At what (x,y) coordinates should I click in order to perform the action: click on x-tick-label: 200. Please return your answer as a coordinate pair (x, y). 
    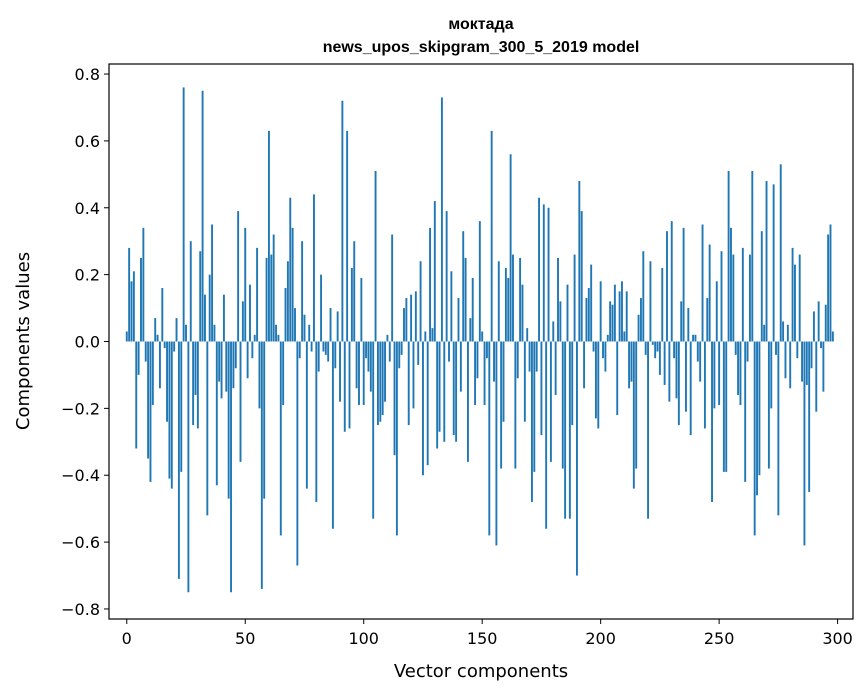
    Looking at the image, I should click on (600, 638).